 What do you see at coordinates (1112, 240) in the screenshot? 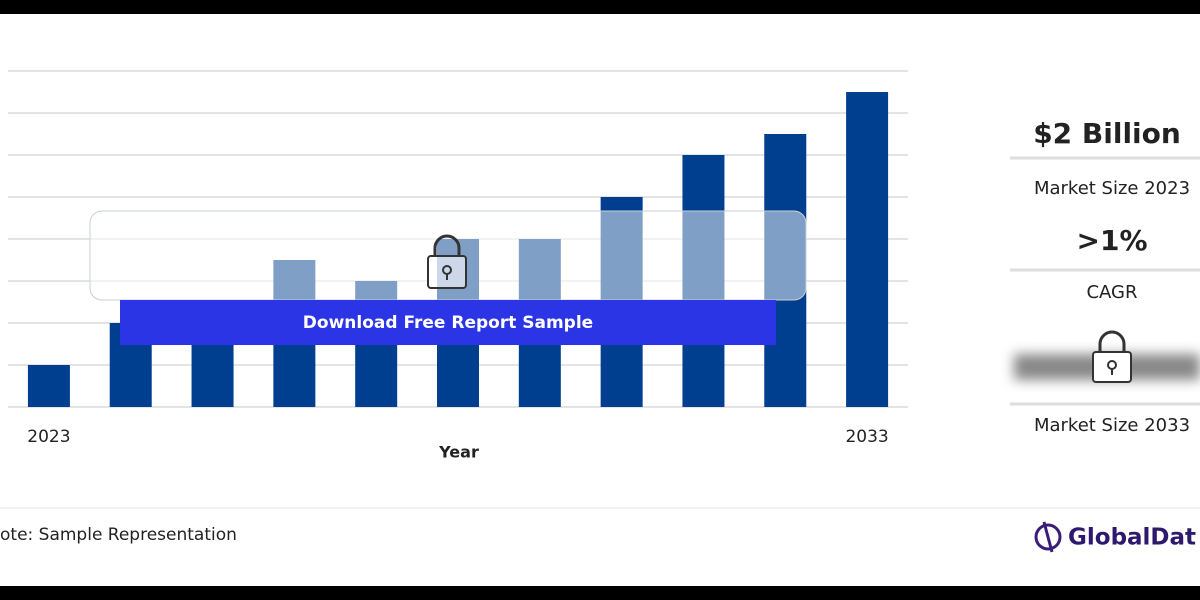
I see `stat-value: >1%` at bounding box center [1112, 240].